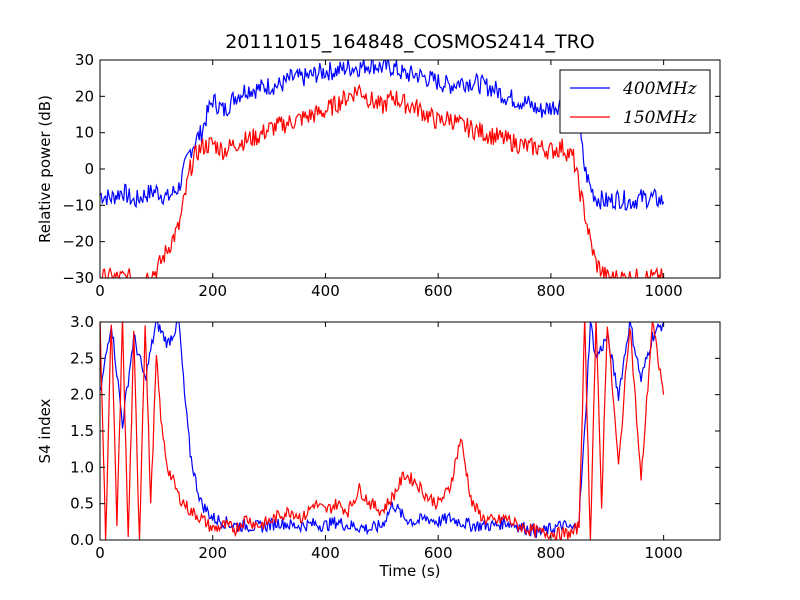 The image size is (800, 600). Describe the element at coordinates (78, 242) in the screenshot. I see `y-tick-label: −20` at that location.